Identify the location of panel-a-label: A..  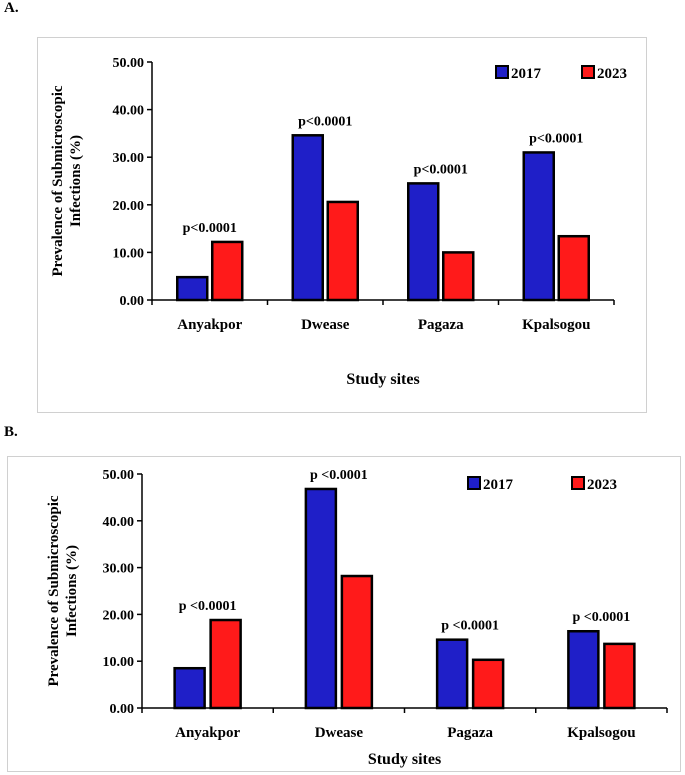
(11, 8).